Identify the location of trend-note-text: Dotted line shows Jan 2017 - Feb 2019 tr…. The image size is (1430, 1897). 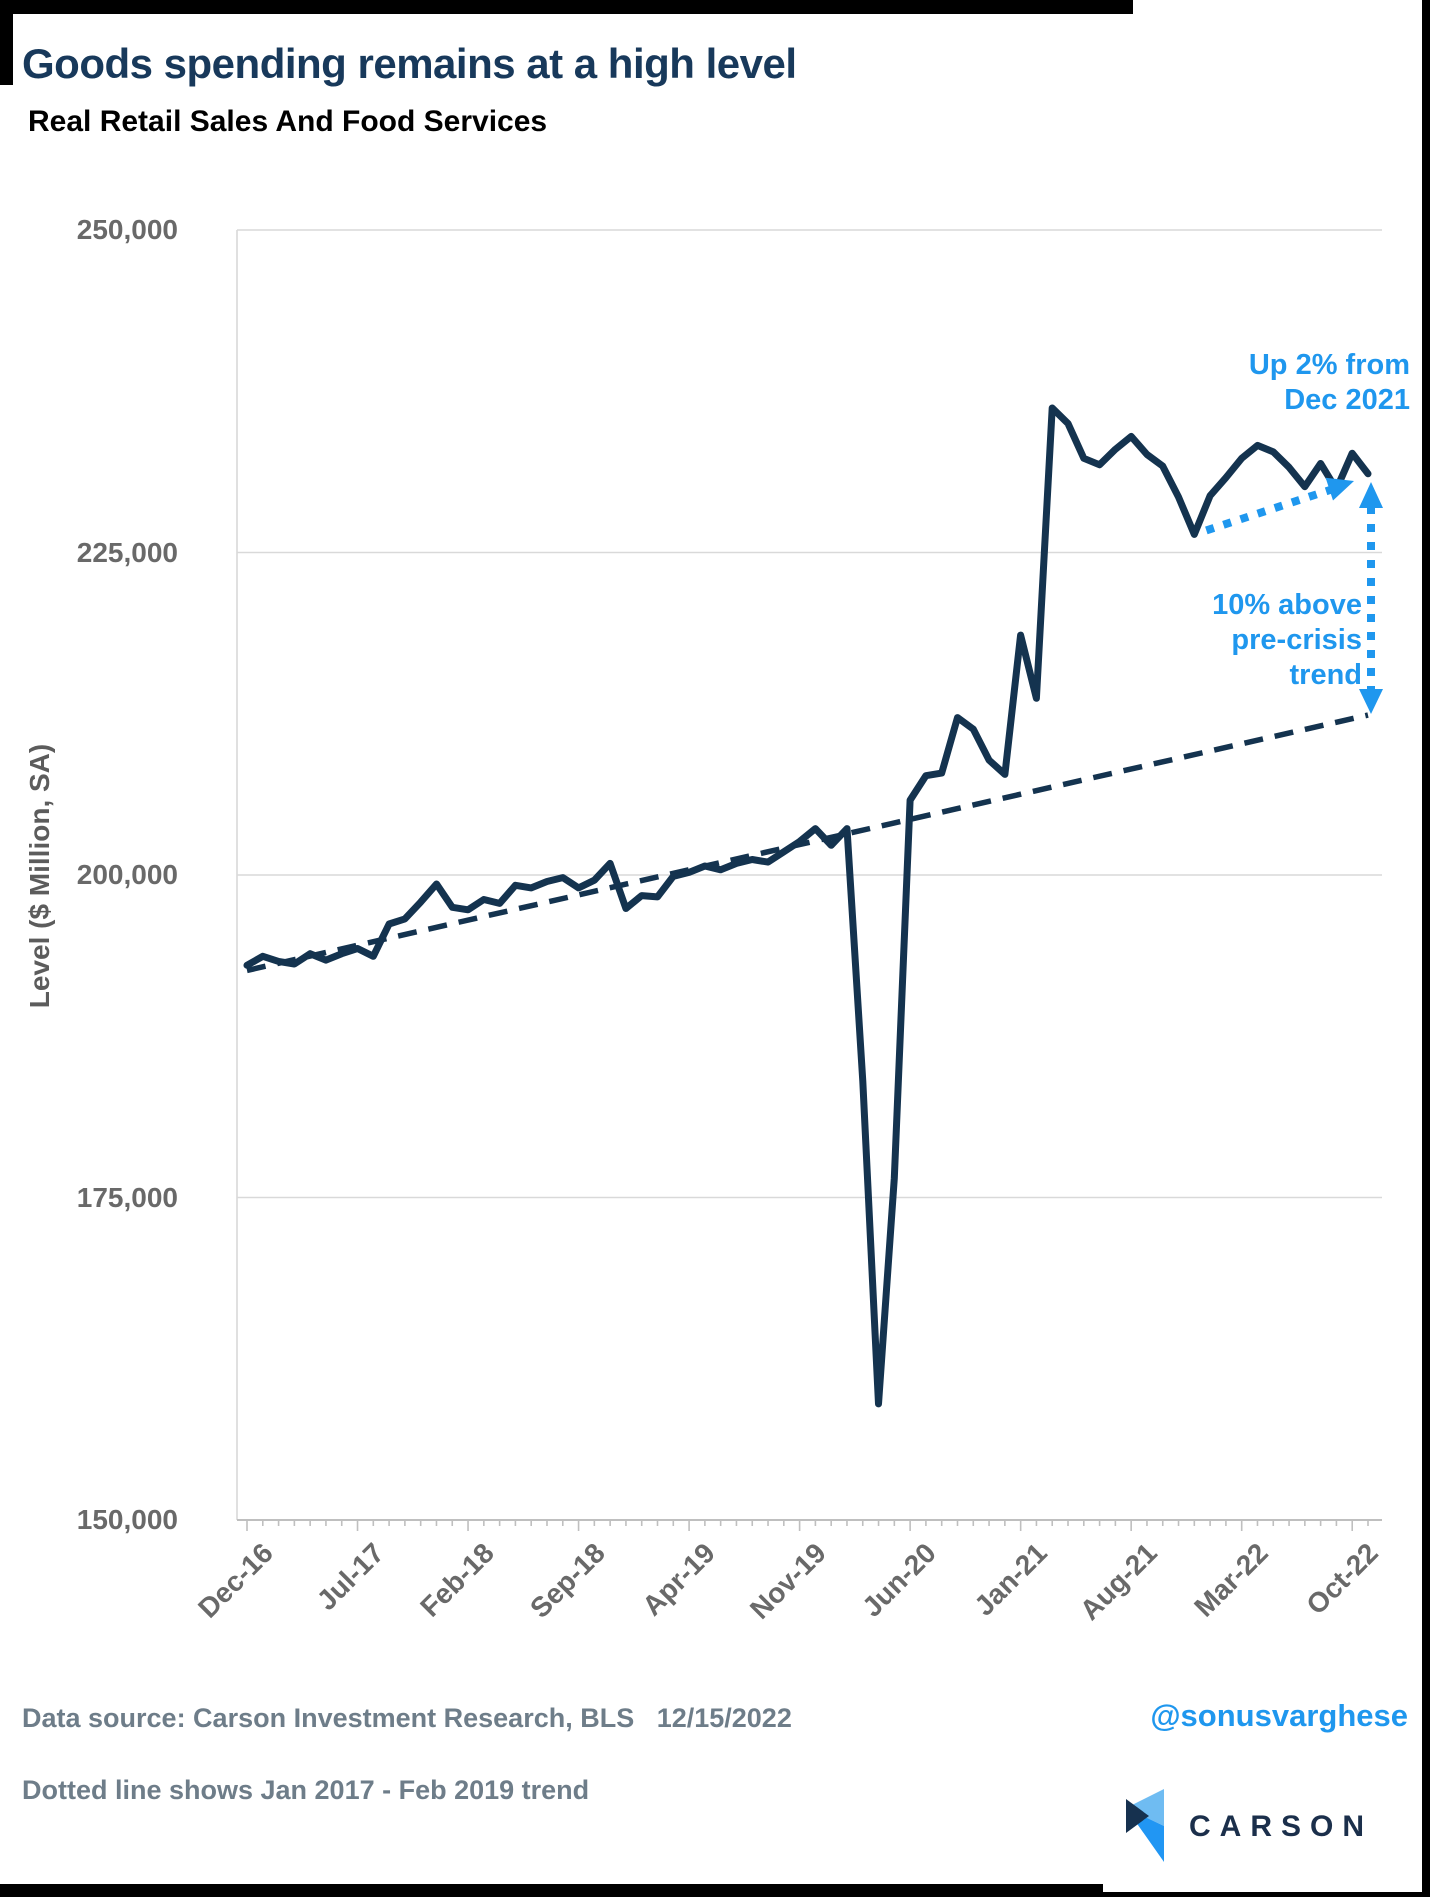
(306, 1790).